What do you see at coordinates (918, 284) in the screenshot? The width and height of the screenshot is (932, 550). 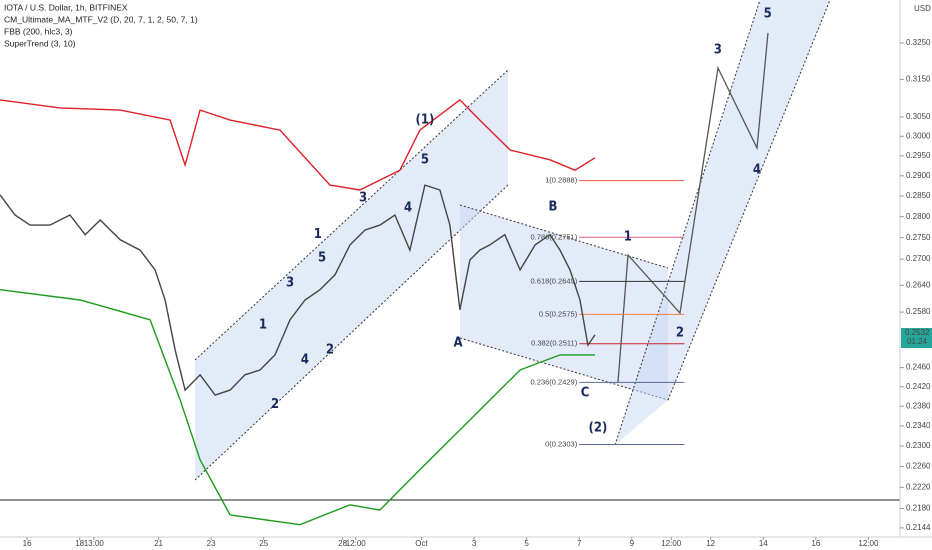 I see `y-tick-label: 0.2640` at bounding box center [918, 284].